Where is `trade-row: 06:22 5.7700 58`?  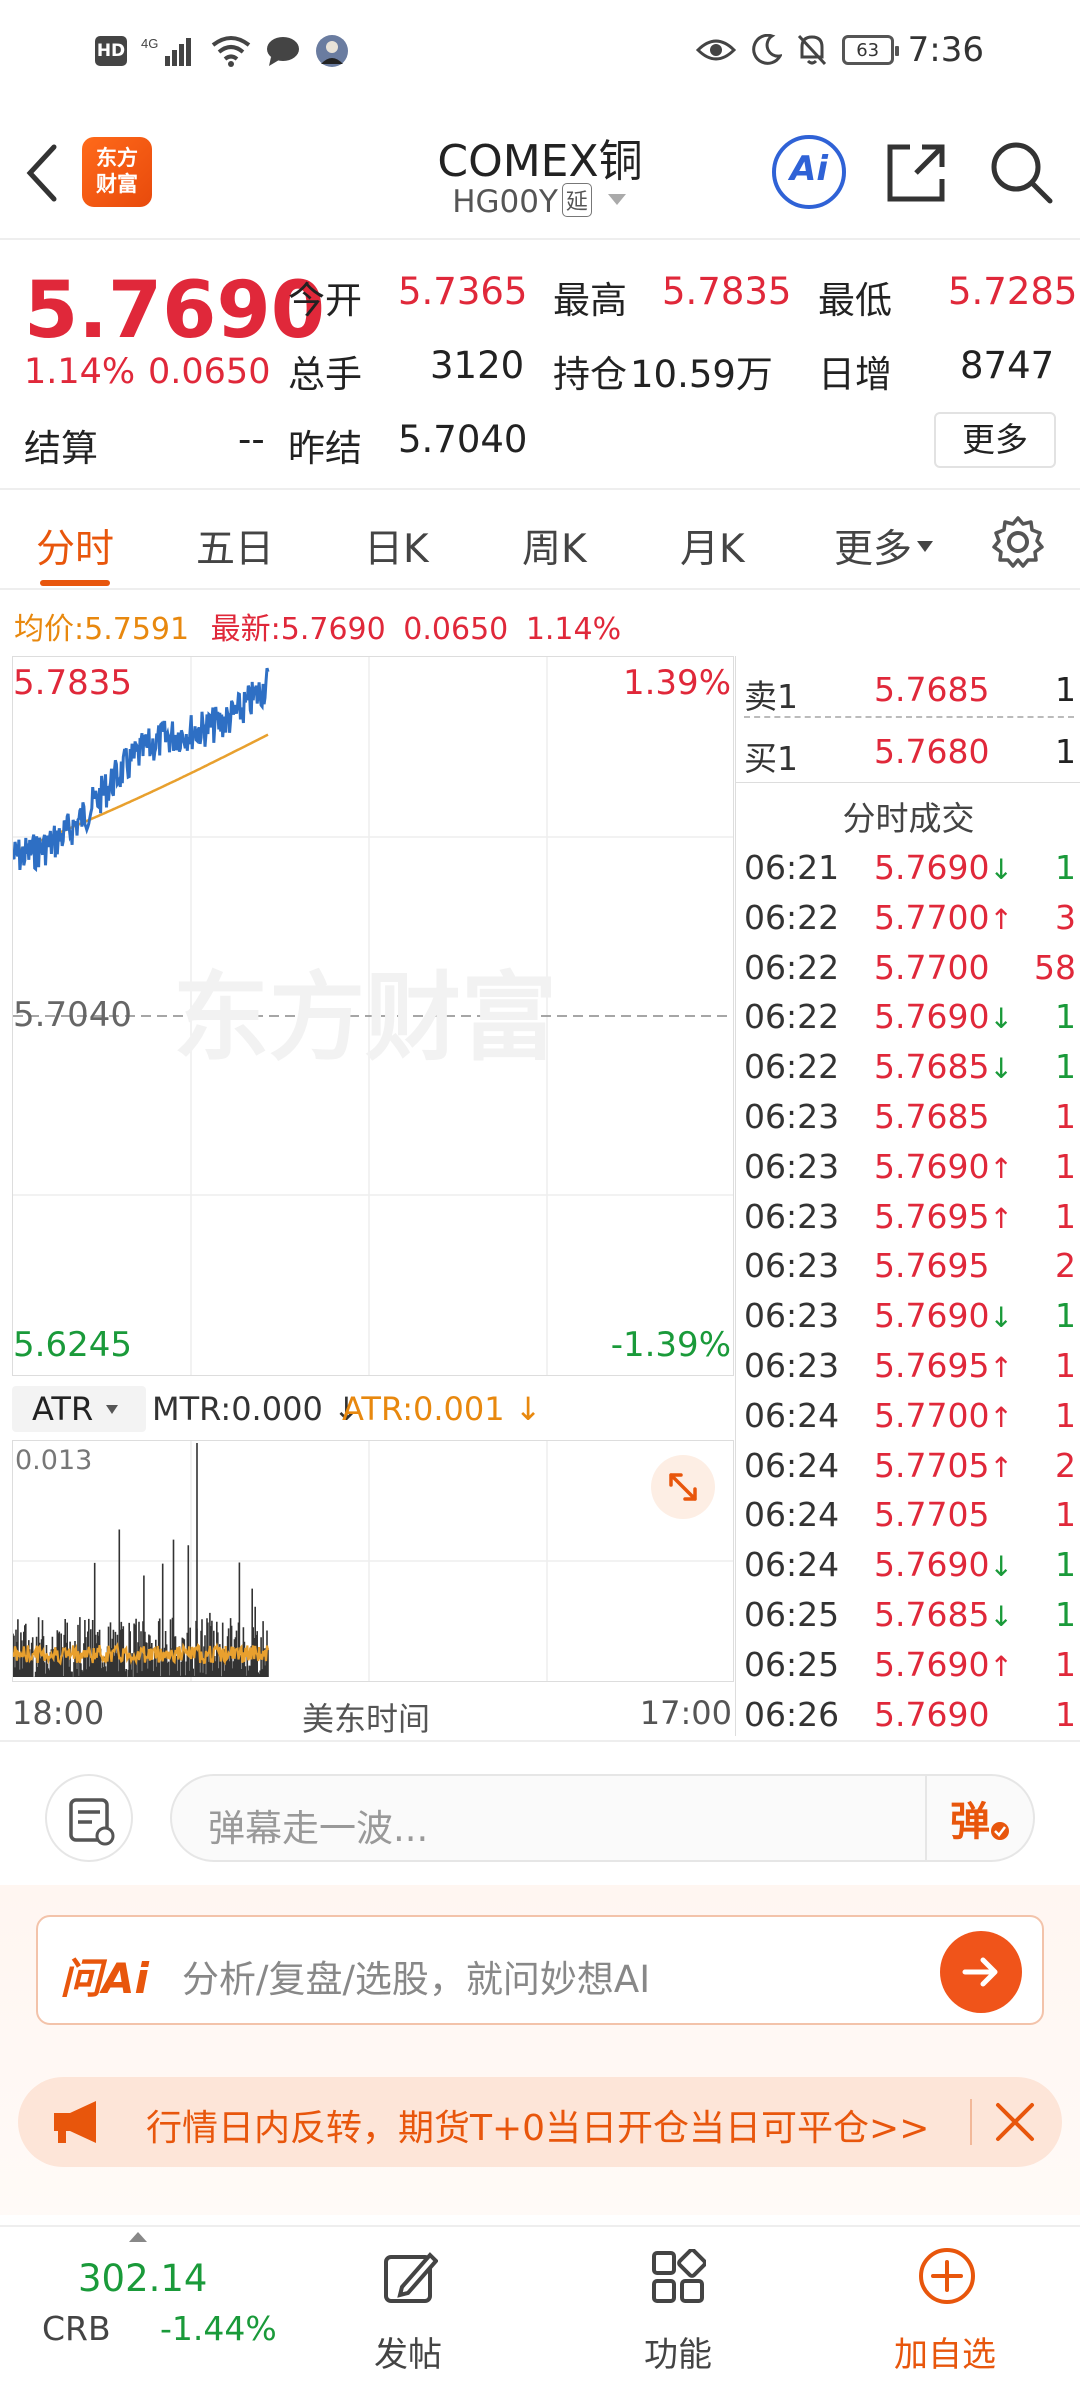 trade-row: 06:22 5.7700 58 is located at coordinates (910, 972).